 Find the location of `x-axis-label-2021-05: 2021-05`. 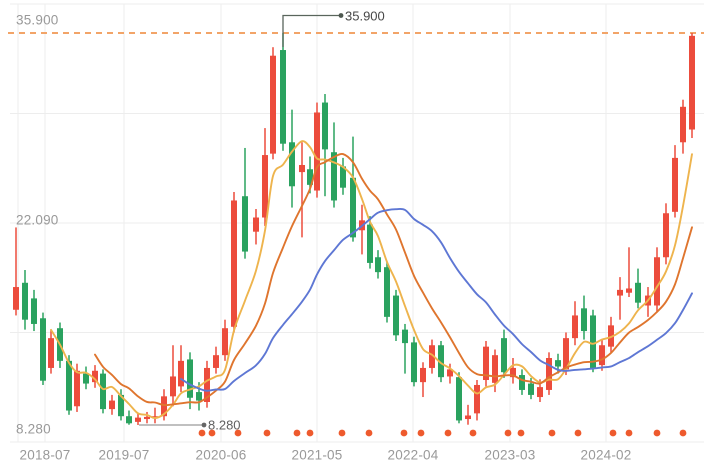

x-axis-label-2021-05: 2021-05 is located at coordinates (317, 455).